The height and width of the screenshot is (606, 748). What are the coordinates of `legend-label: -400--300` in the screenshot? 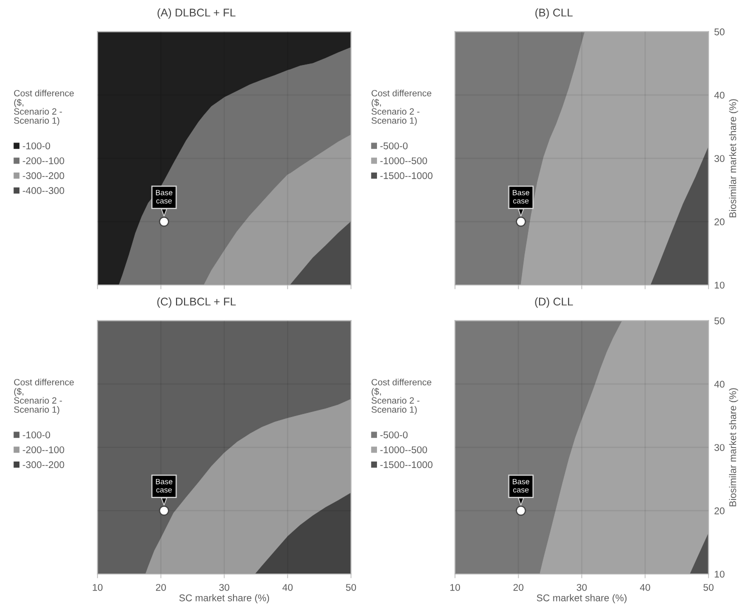 It's located at (43, 190).